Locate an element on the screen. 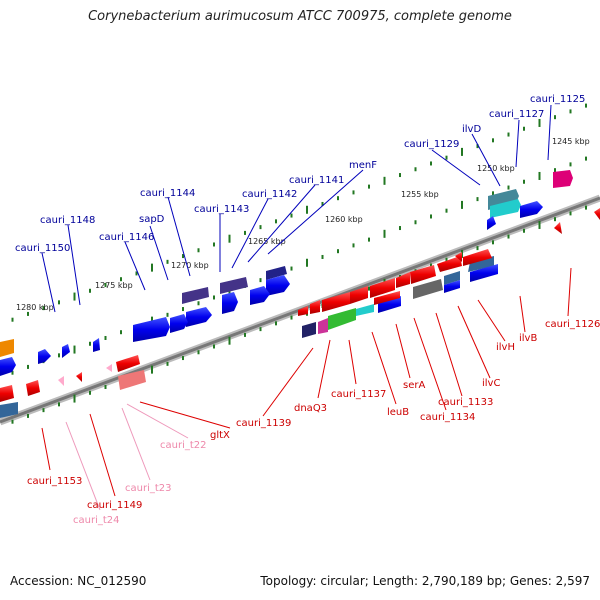 The image size is (600, 600). gene-left-edge-fwd is located at coordinates (8, 366).